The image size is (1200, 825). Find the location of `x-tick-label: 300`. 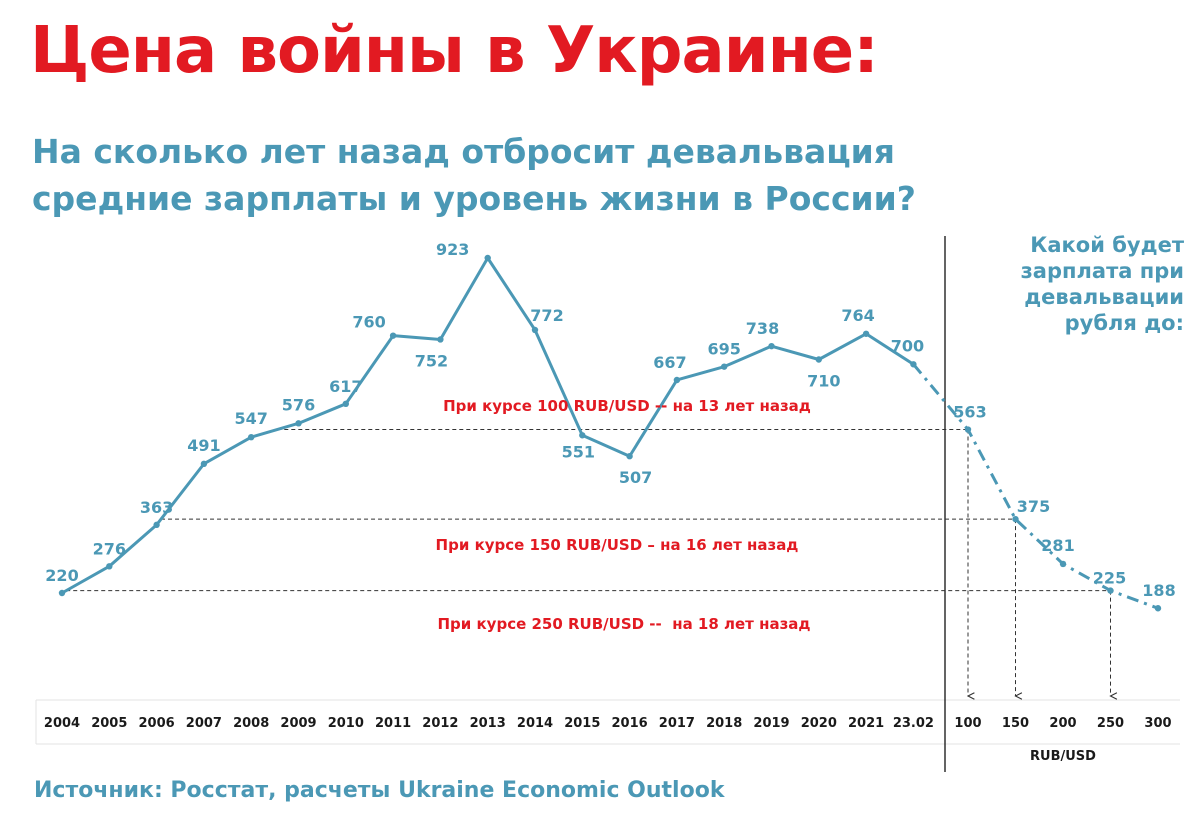

x-tick-label: 300 is located at coordinates (1157, 723).